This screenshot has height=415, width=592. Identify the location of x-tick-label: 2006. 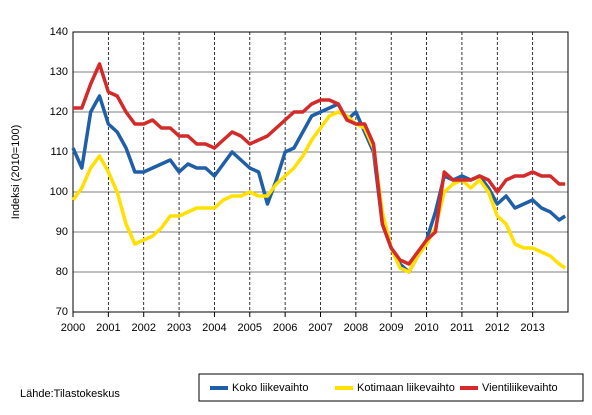
(285, 328).